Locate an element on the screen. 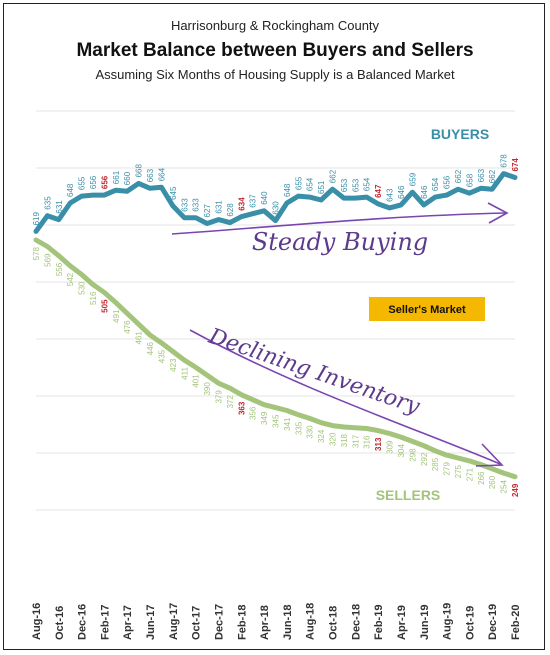 The height and width of the screenshot is (655, 550). data-label: 635 is located at coordinates (47, 203).